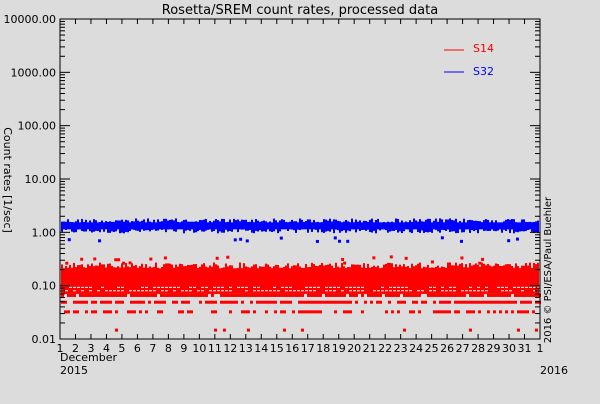 The width and height of the screenshot is (600, 404). Describe the element at coordinates (416, 348) in the screenshot. I see `x-tick-label: 24` at that location.